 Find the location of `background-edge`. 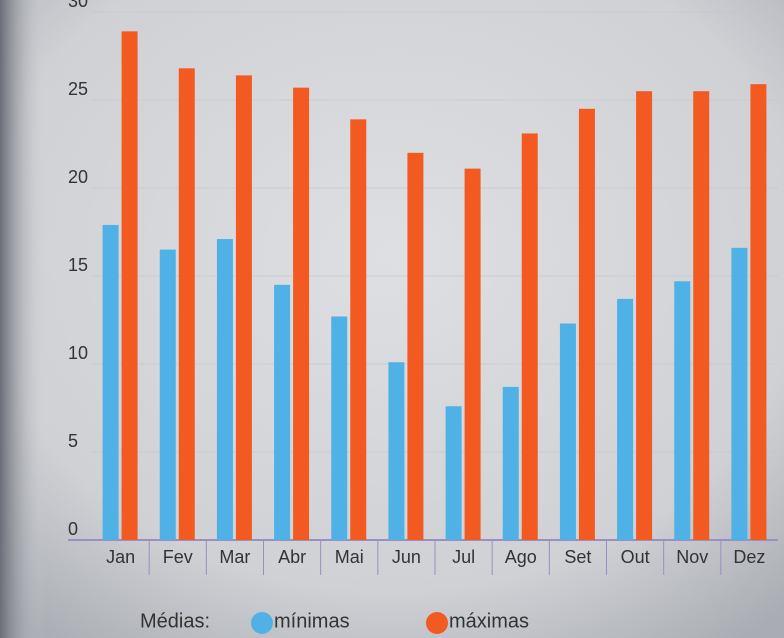

background-edge is located at coordinates (22, 319).